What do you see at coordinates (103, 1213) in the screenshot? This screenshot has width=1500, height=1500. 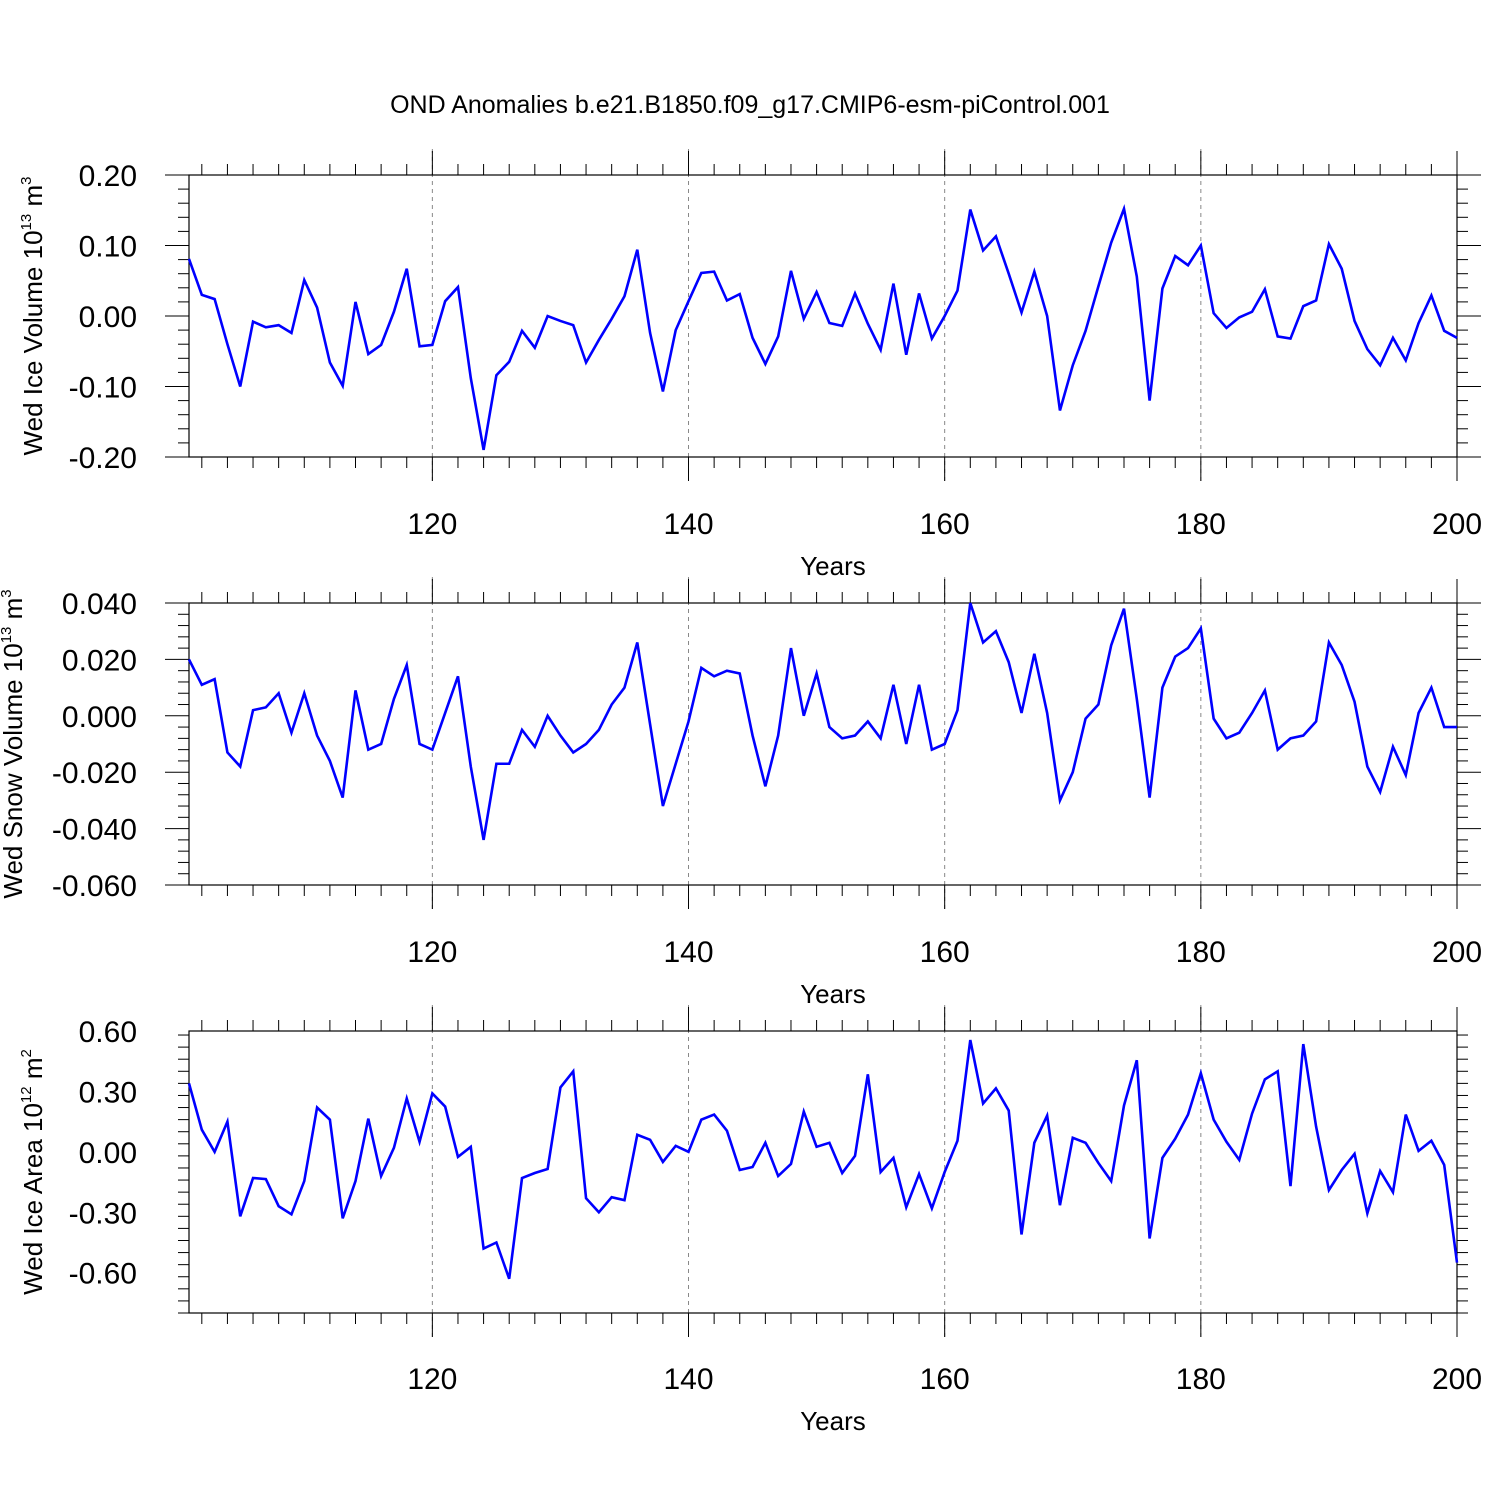 I see `y-tick-label: -0.30` at bounding box center [103, 1213].